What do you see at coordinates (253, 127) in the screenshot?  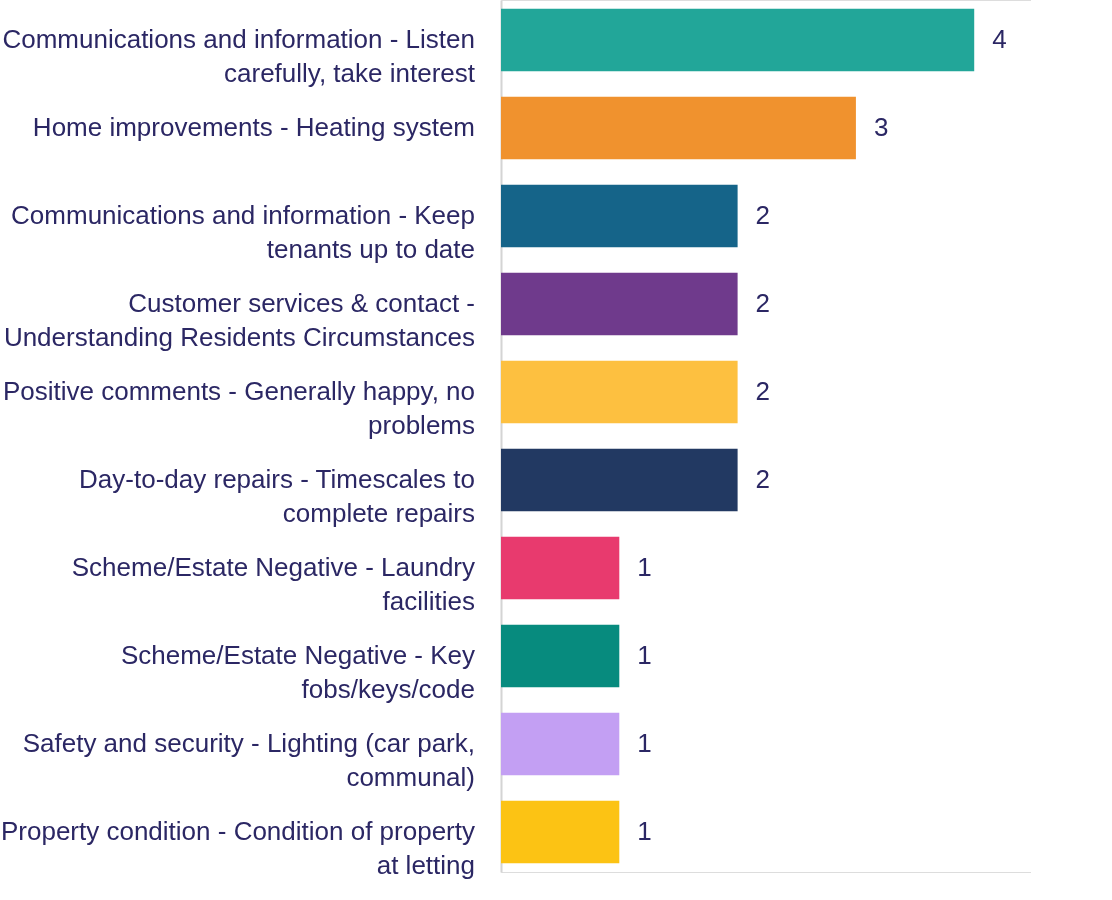 I see `y-tick-label: Home improvements - Heating system` at bounding box center [253, 127].